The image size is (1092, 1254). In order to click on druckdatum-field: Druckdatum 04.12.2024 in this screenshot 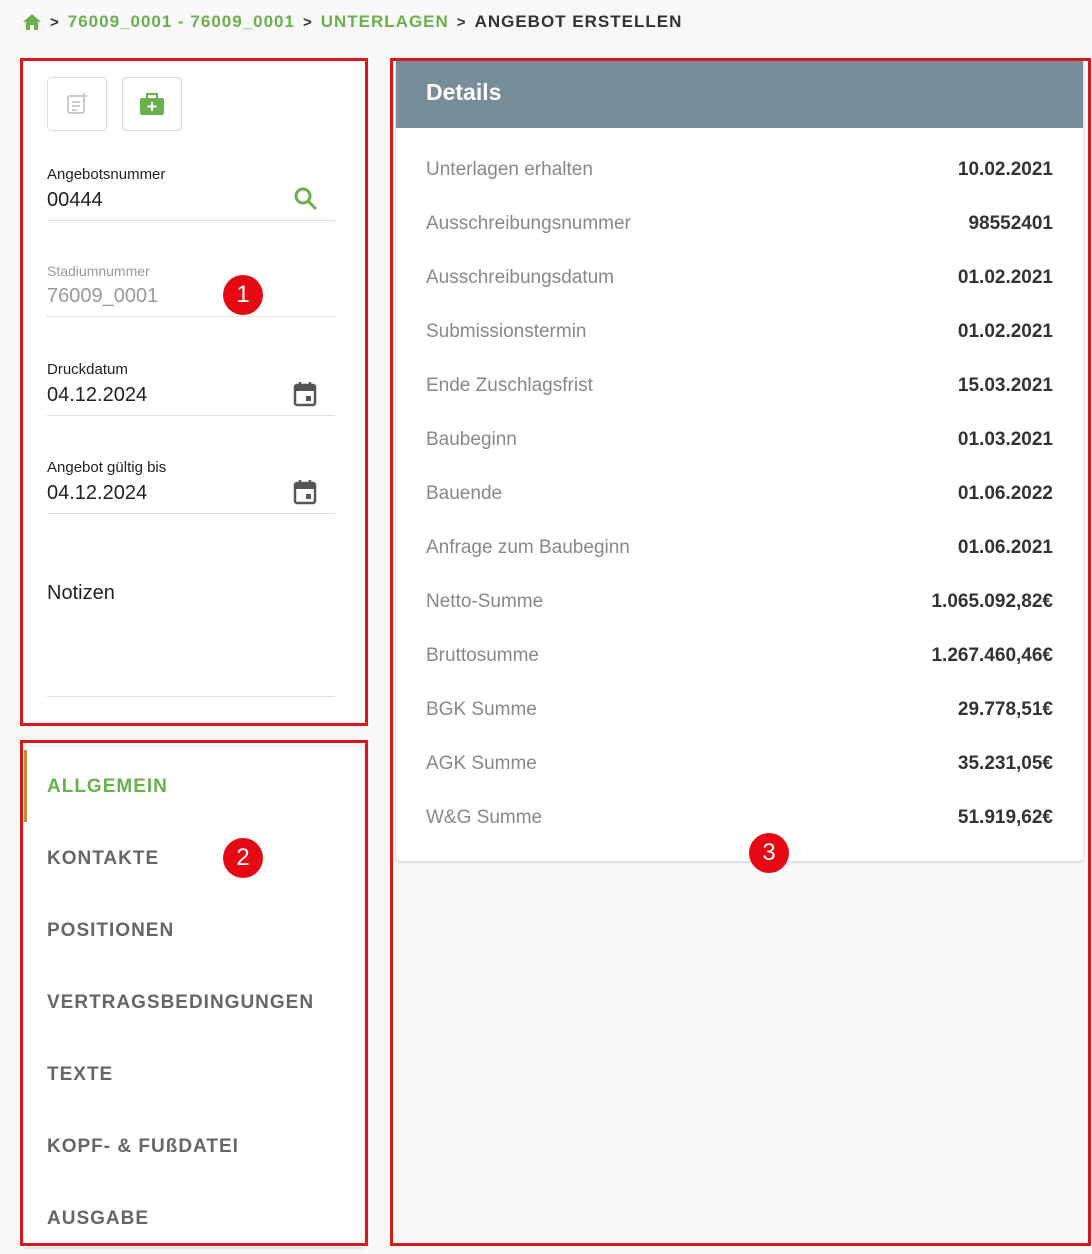, I will do `click(191, 388)`.